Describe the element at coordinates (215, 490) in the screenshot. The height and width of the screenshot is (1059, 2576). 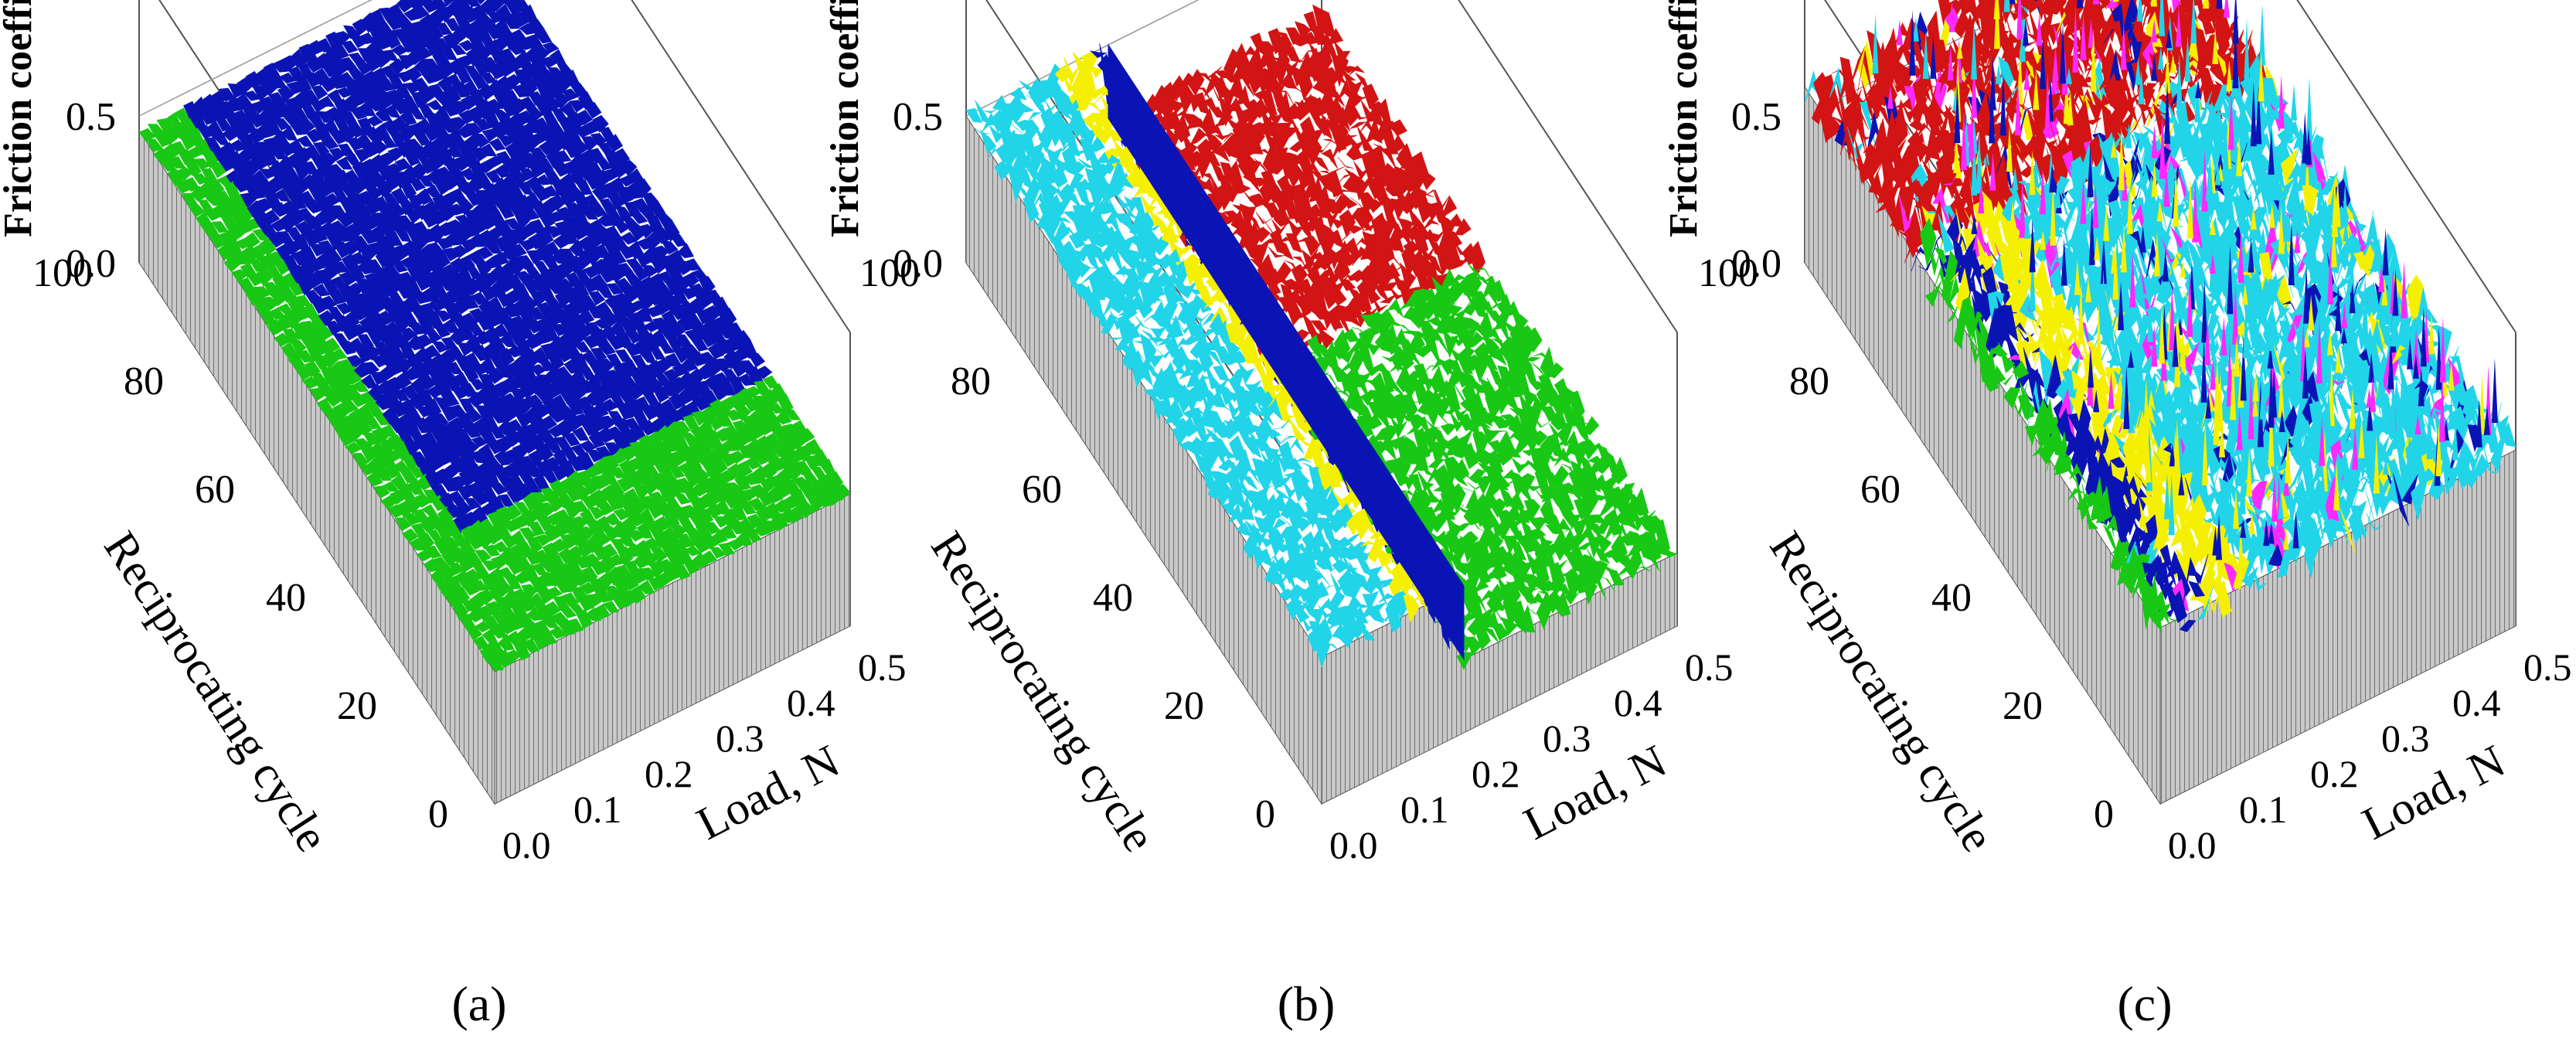
I see `y-tick-label: 60` at that location.